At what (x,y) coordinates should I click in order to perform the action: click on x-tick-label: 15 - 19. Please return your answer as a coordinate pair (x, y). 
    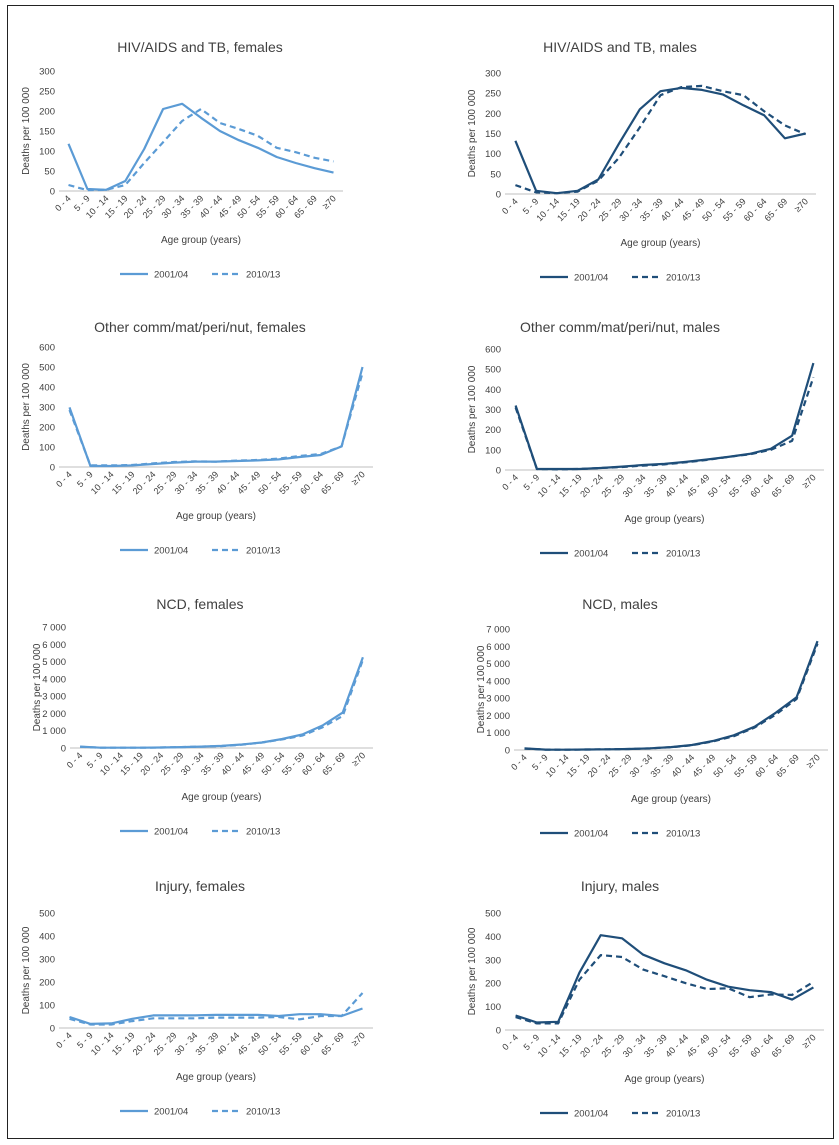
    Looking at the image, I should click on (570, 1045).